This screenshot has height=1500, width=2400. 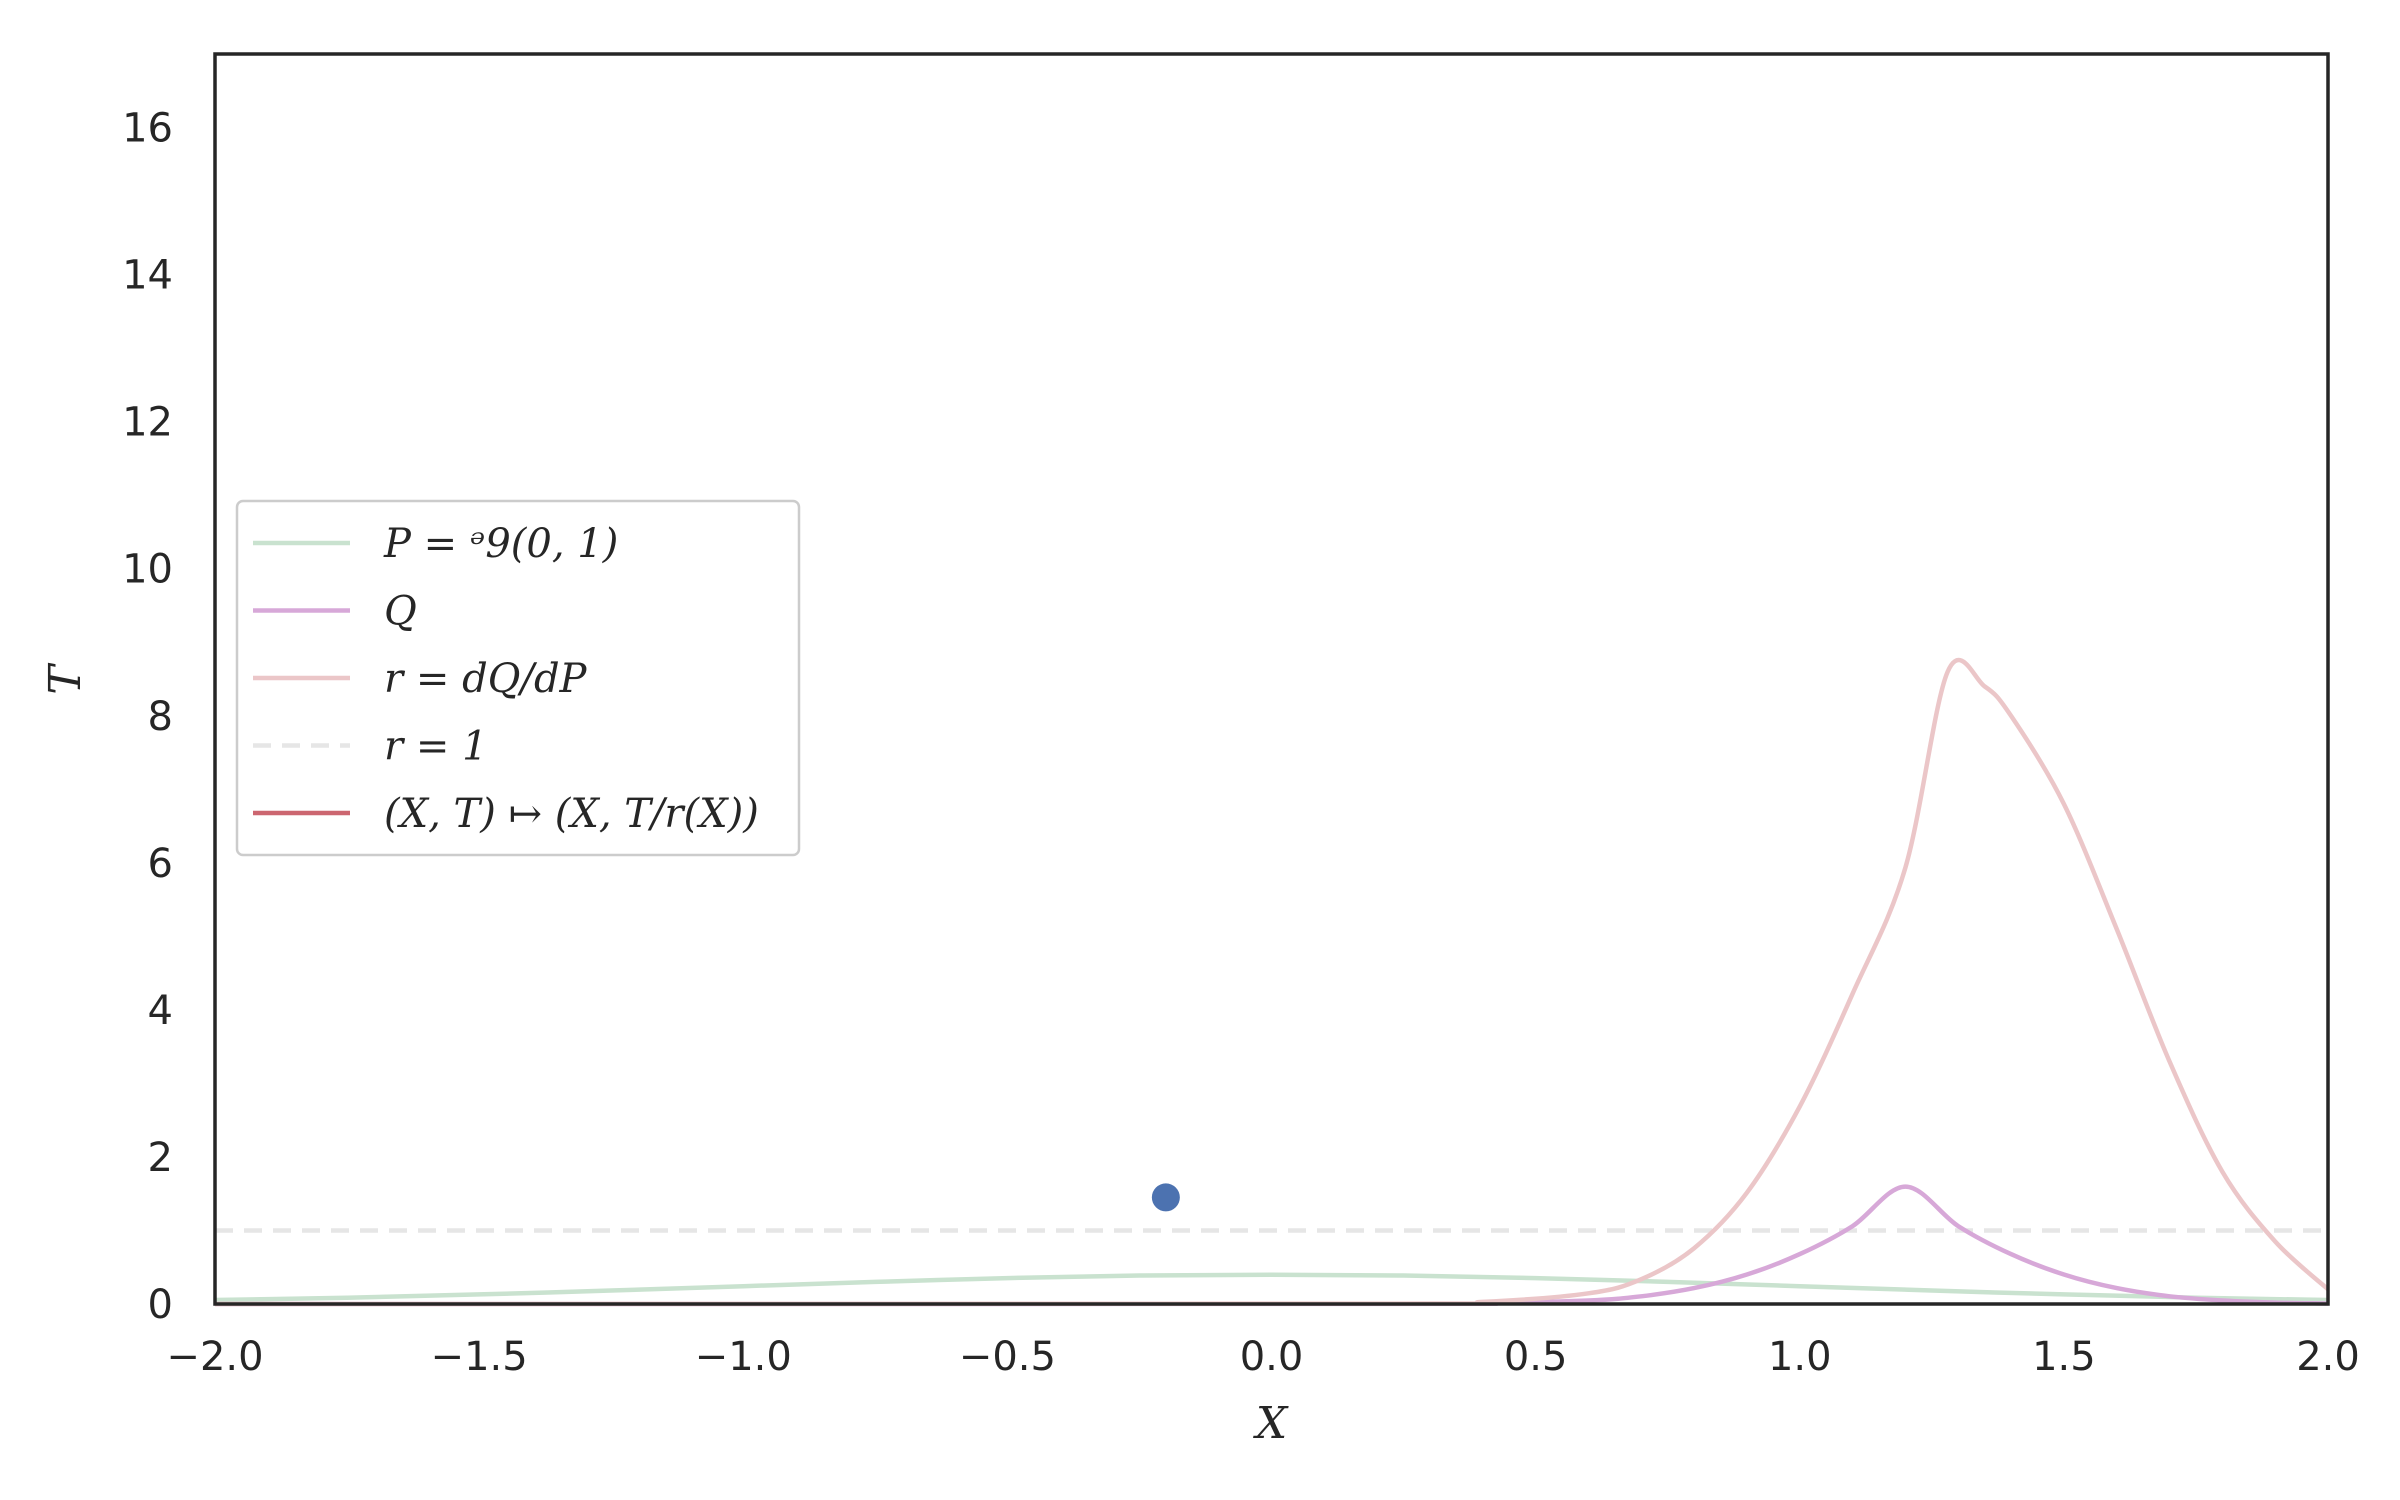 I want to click on y-tick-label: 4, so click(x=160, y=1011).